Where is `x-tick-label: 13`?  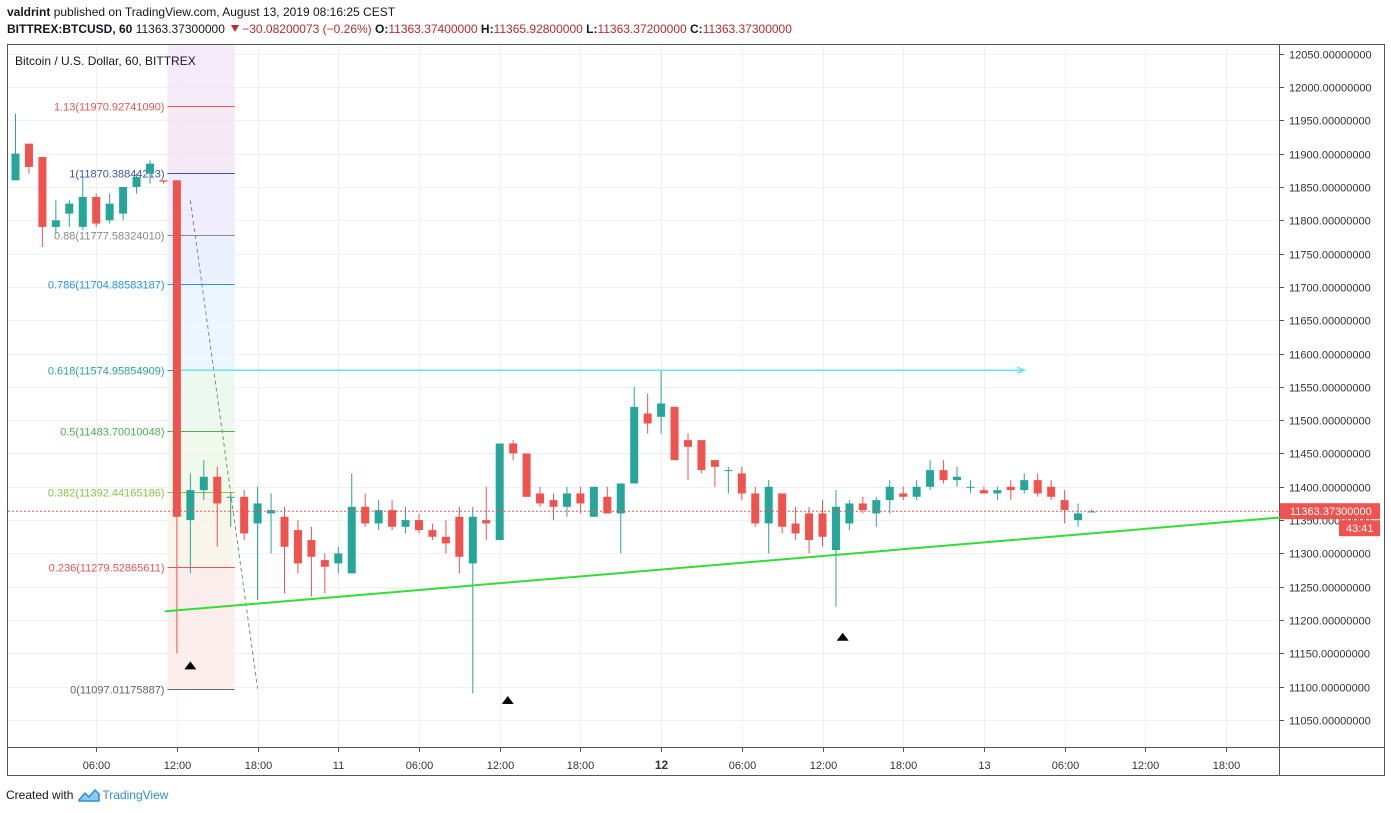 x-tick-label: 13 is located at coordinates (984, 766).